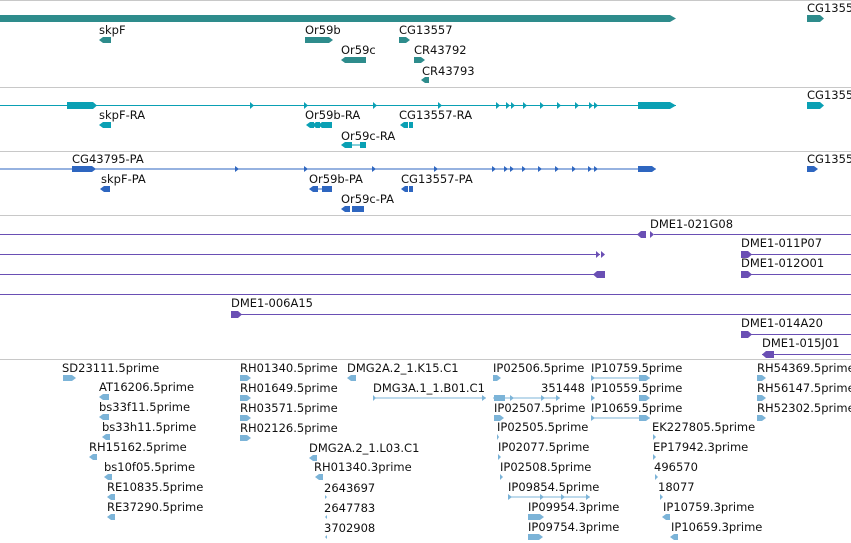 The image size is (851, 543). I want to click on transcript-label: skpF-RA, so click(122, 115).